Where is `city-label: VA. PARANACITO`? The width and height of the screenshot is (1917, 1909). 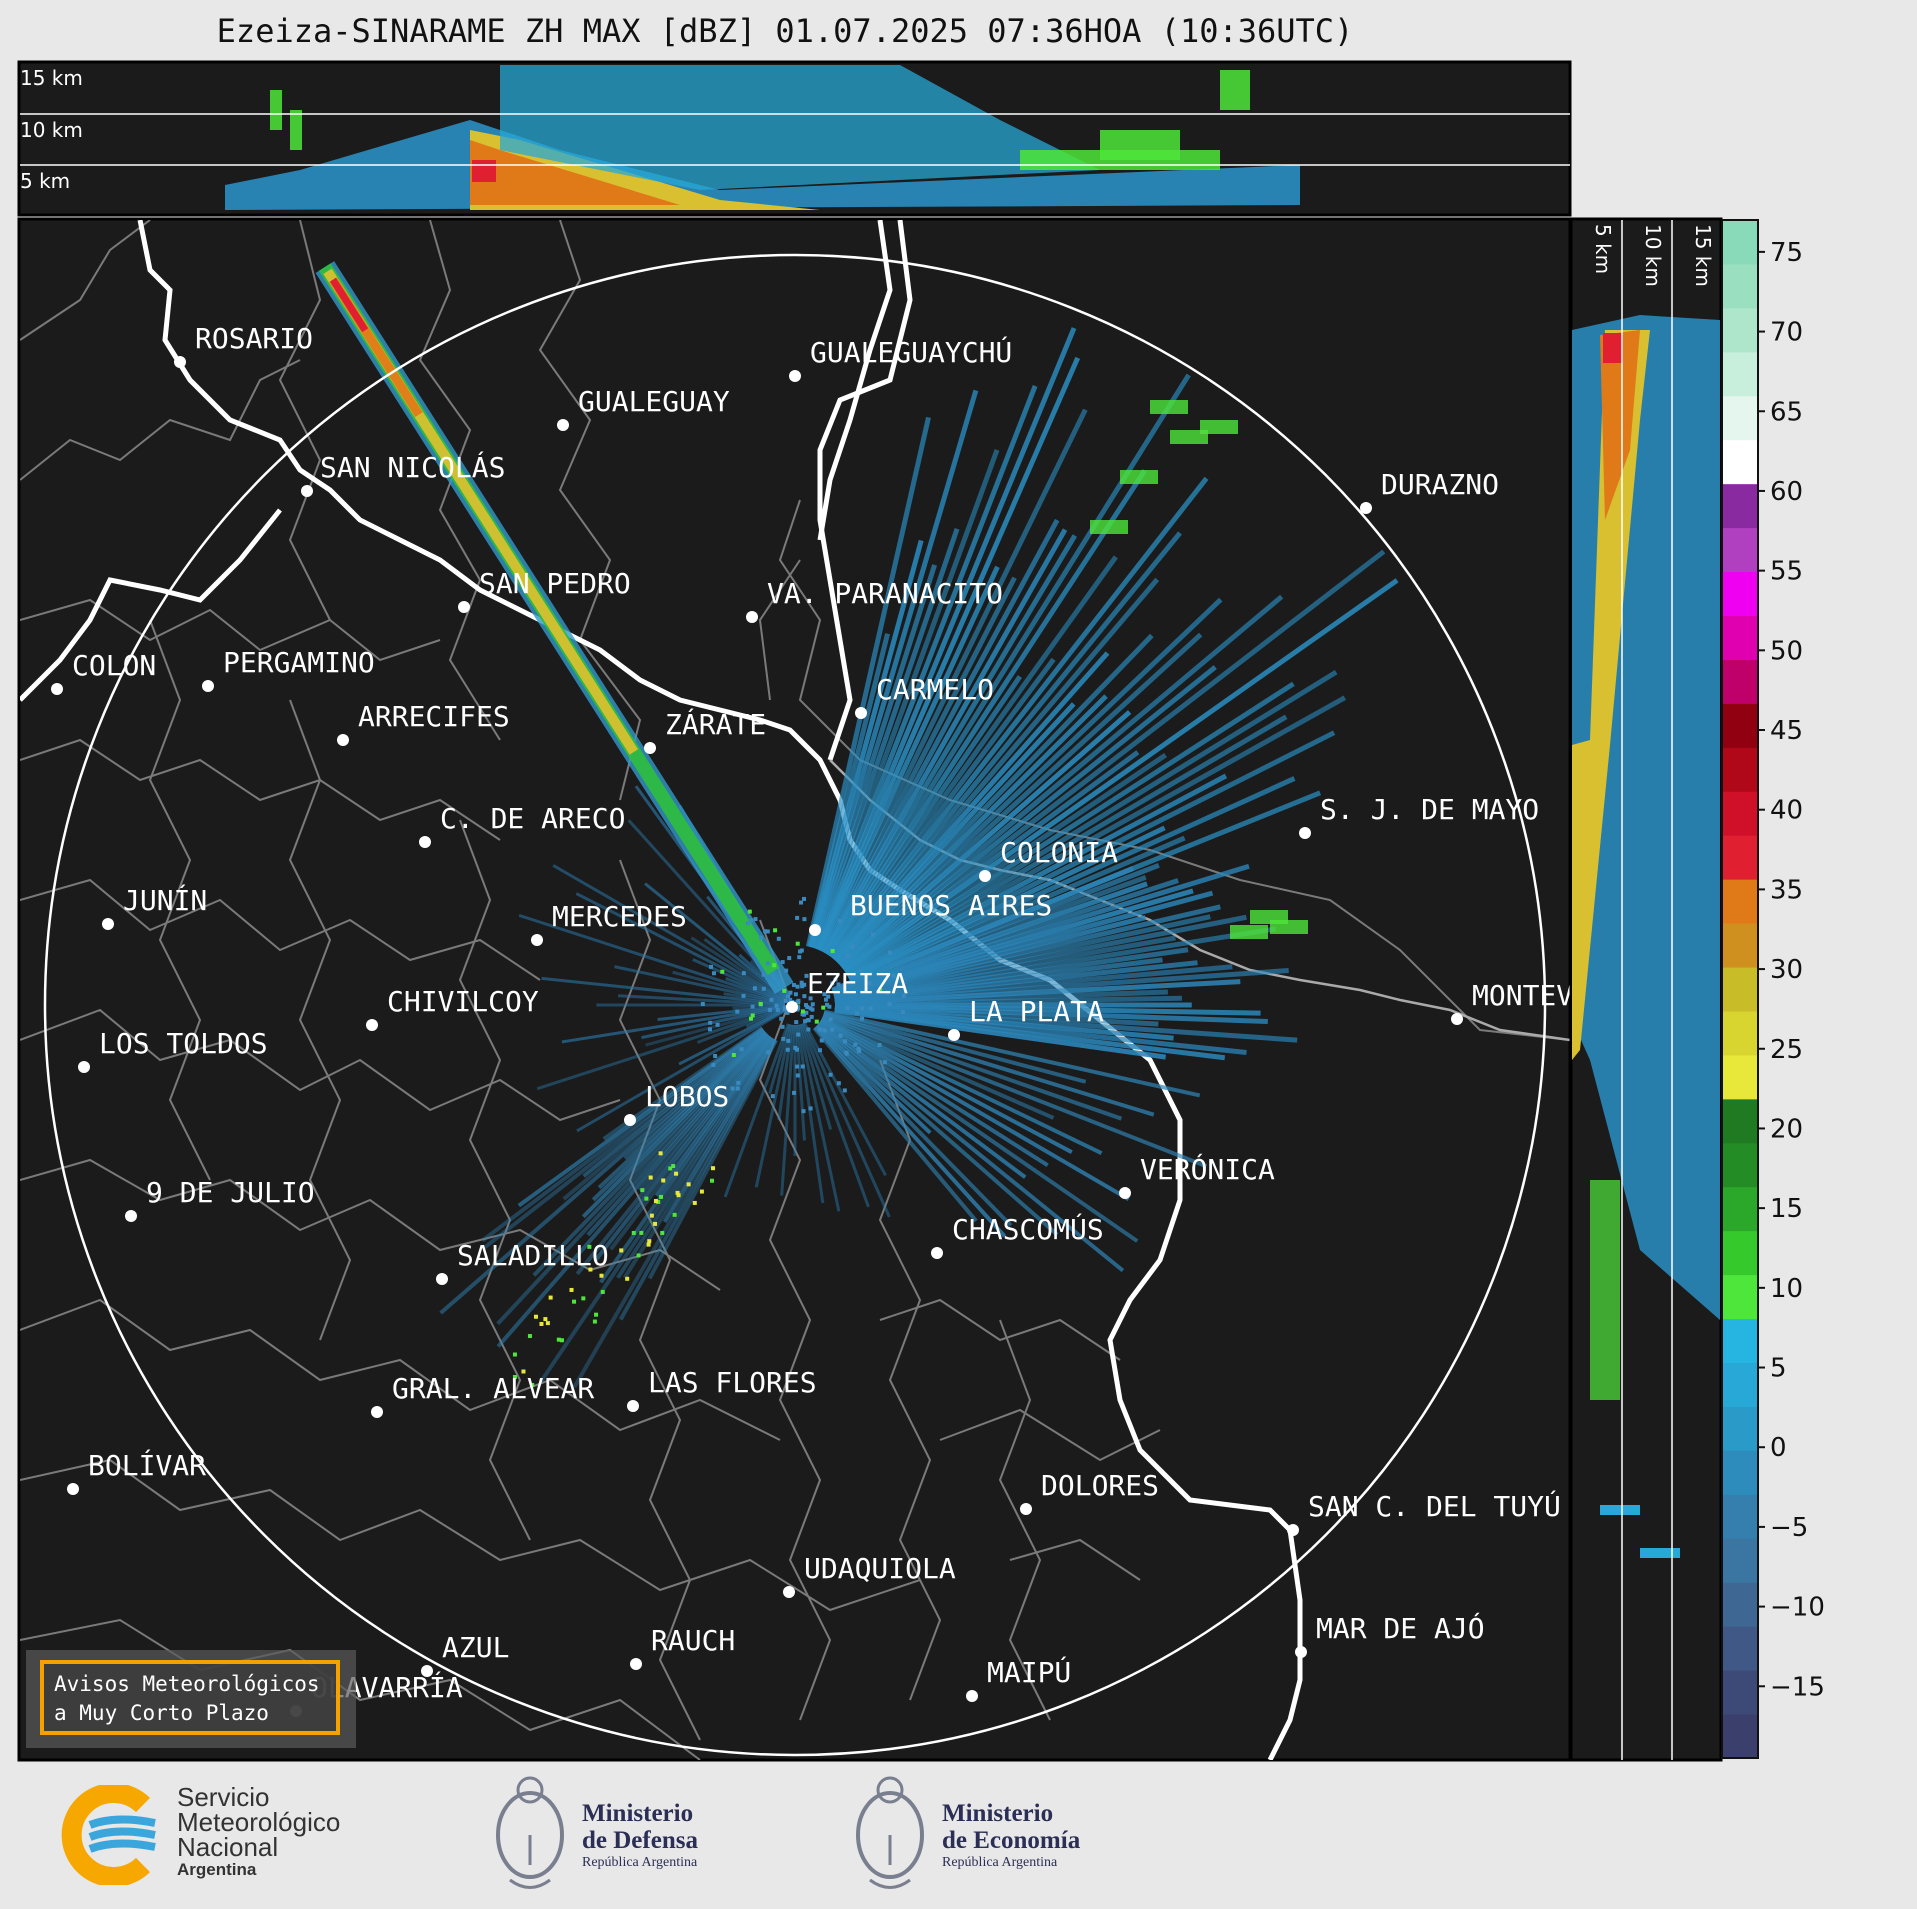
city-label: VA. PARANACITO is located at coordinates (885, 593).